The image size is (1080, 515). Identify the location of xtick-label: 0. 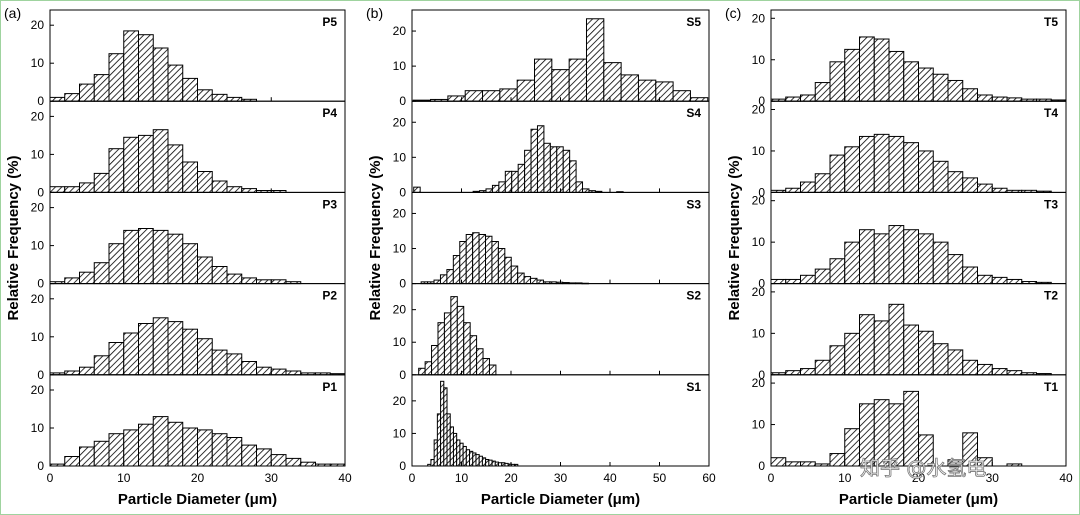
(412, 478).